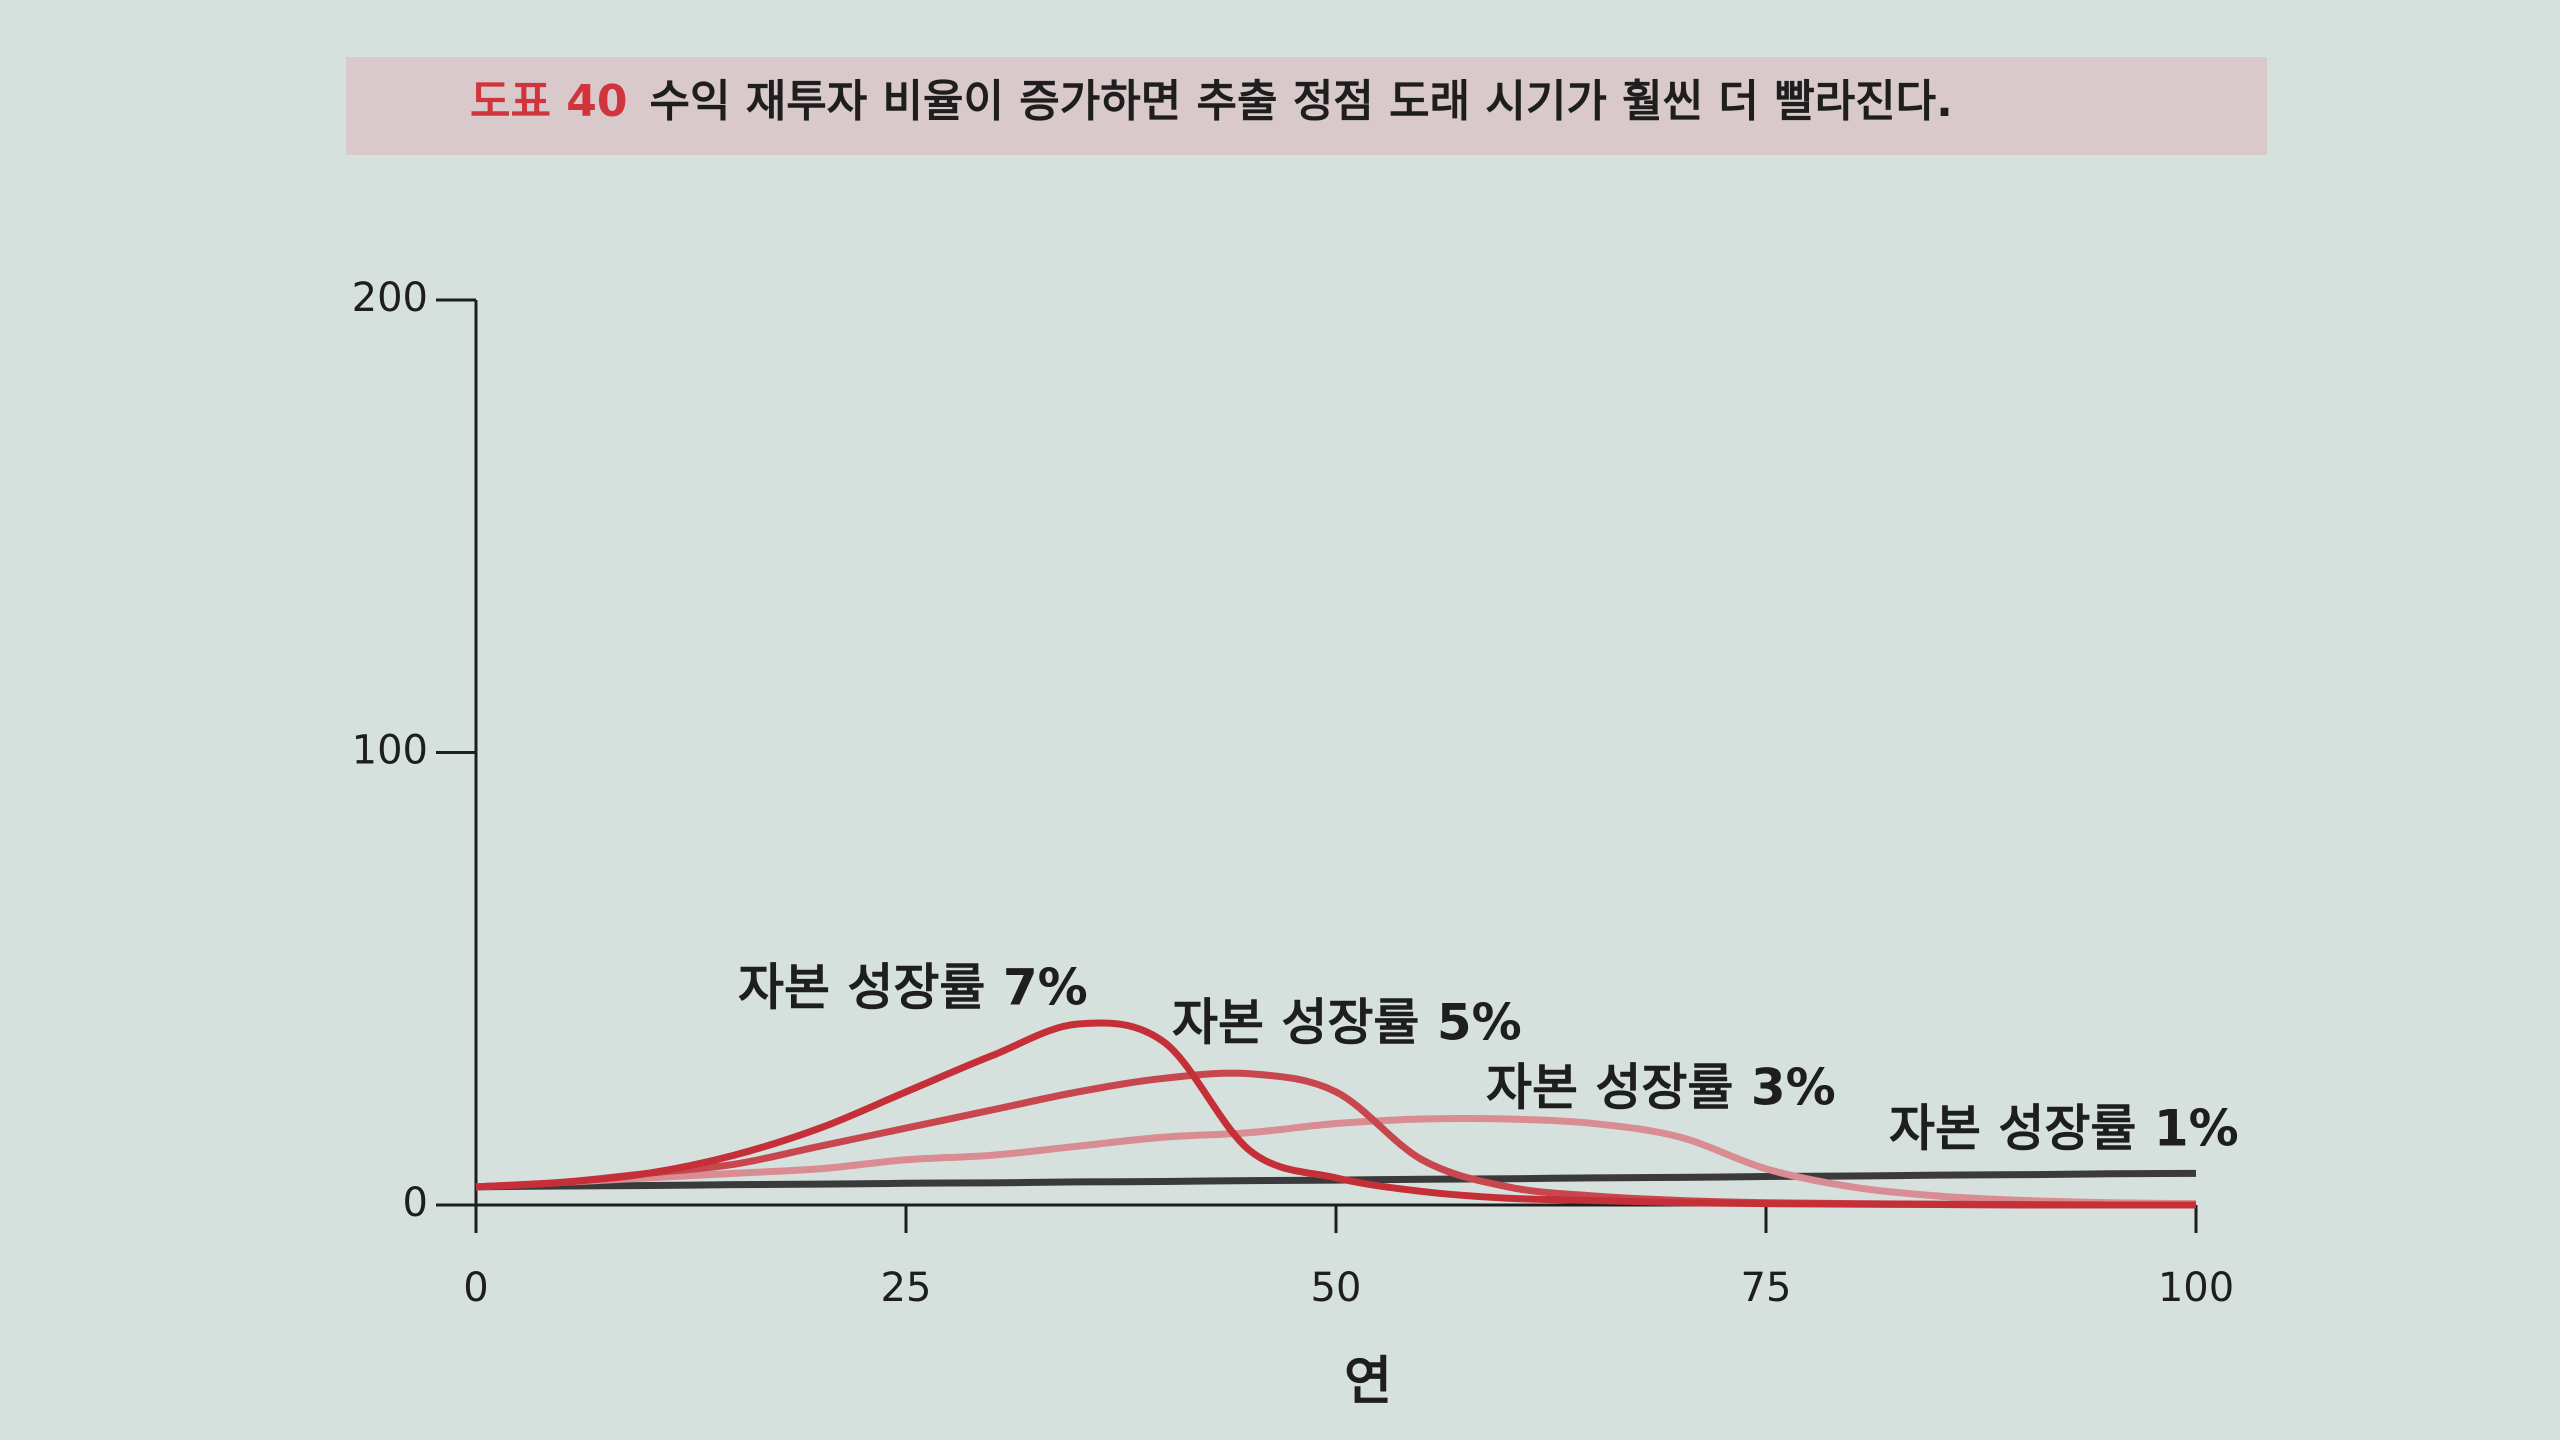 The height and width of the screenshot is (1440, 2560). What do you see at coordinates (475, 1288) in the screenshot?
I see `x-tick-label: 0` at bounding box center [475, 1288].